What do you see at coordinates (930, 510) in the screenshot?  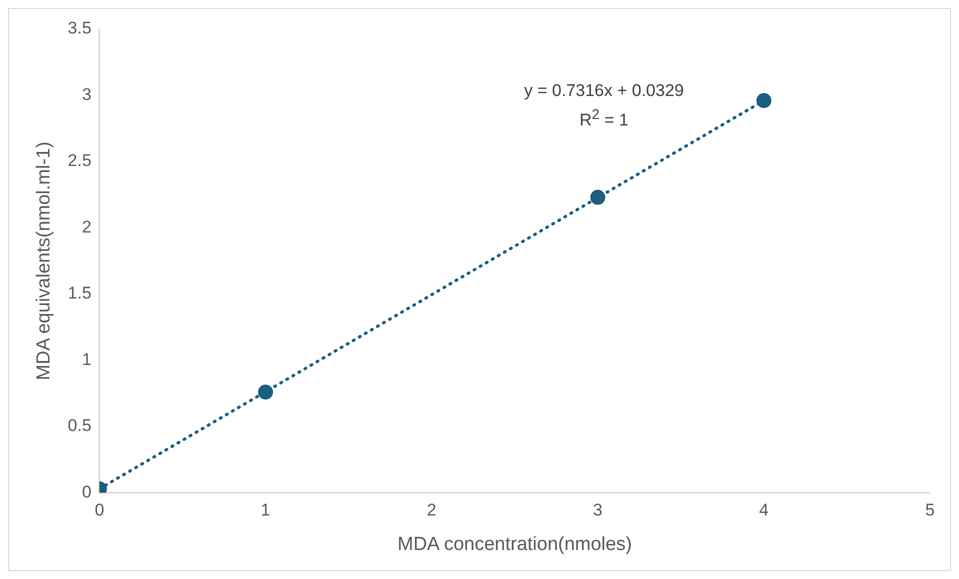 I see `x-tick-label: 5` at bounding box center [930, 510].